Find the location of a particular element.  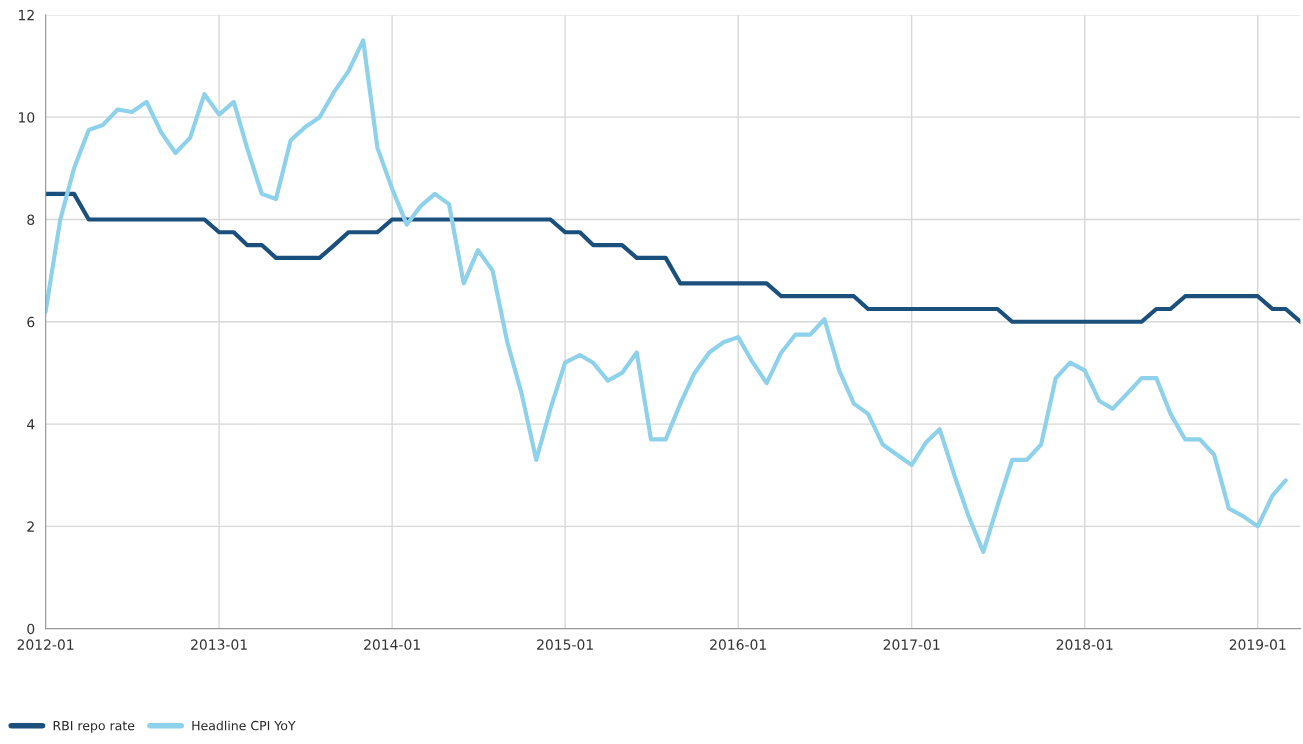

x-tick-label: 2012-01 is located at coordinates (45, 644).